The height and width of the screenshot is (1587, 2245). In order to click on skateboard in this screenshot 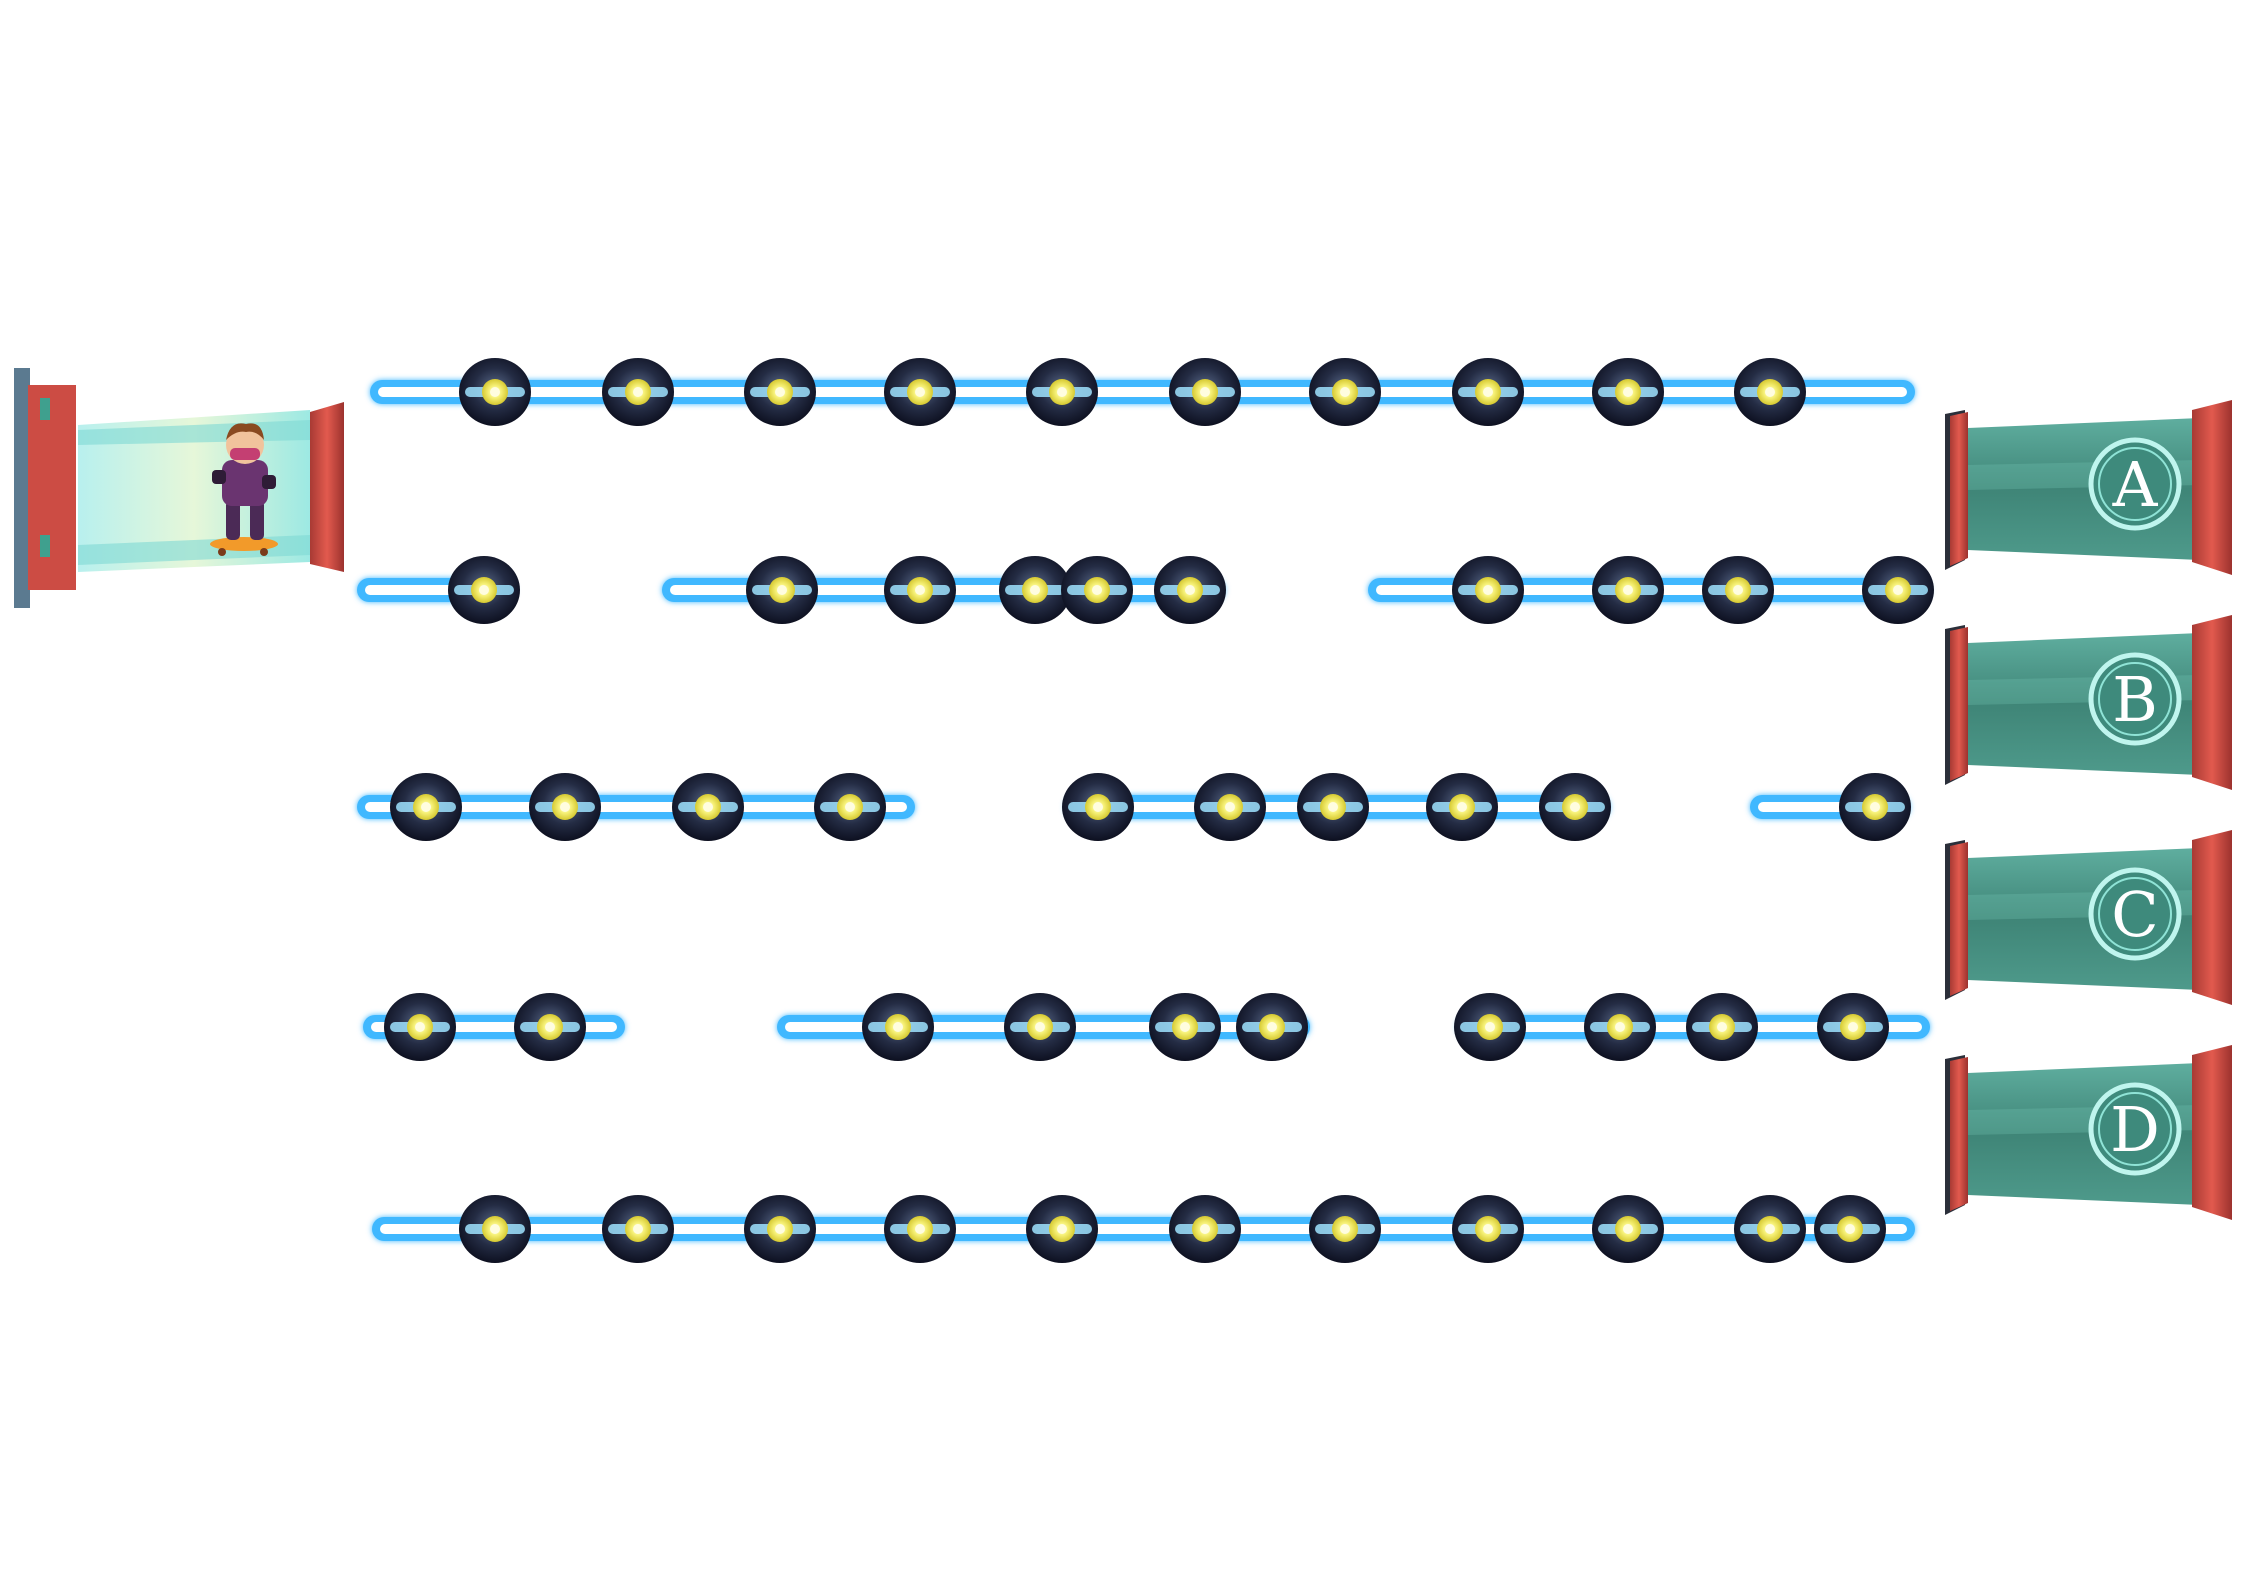, I will do `click(244, 544)`.